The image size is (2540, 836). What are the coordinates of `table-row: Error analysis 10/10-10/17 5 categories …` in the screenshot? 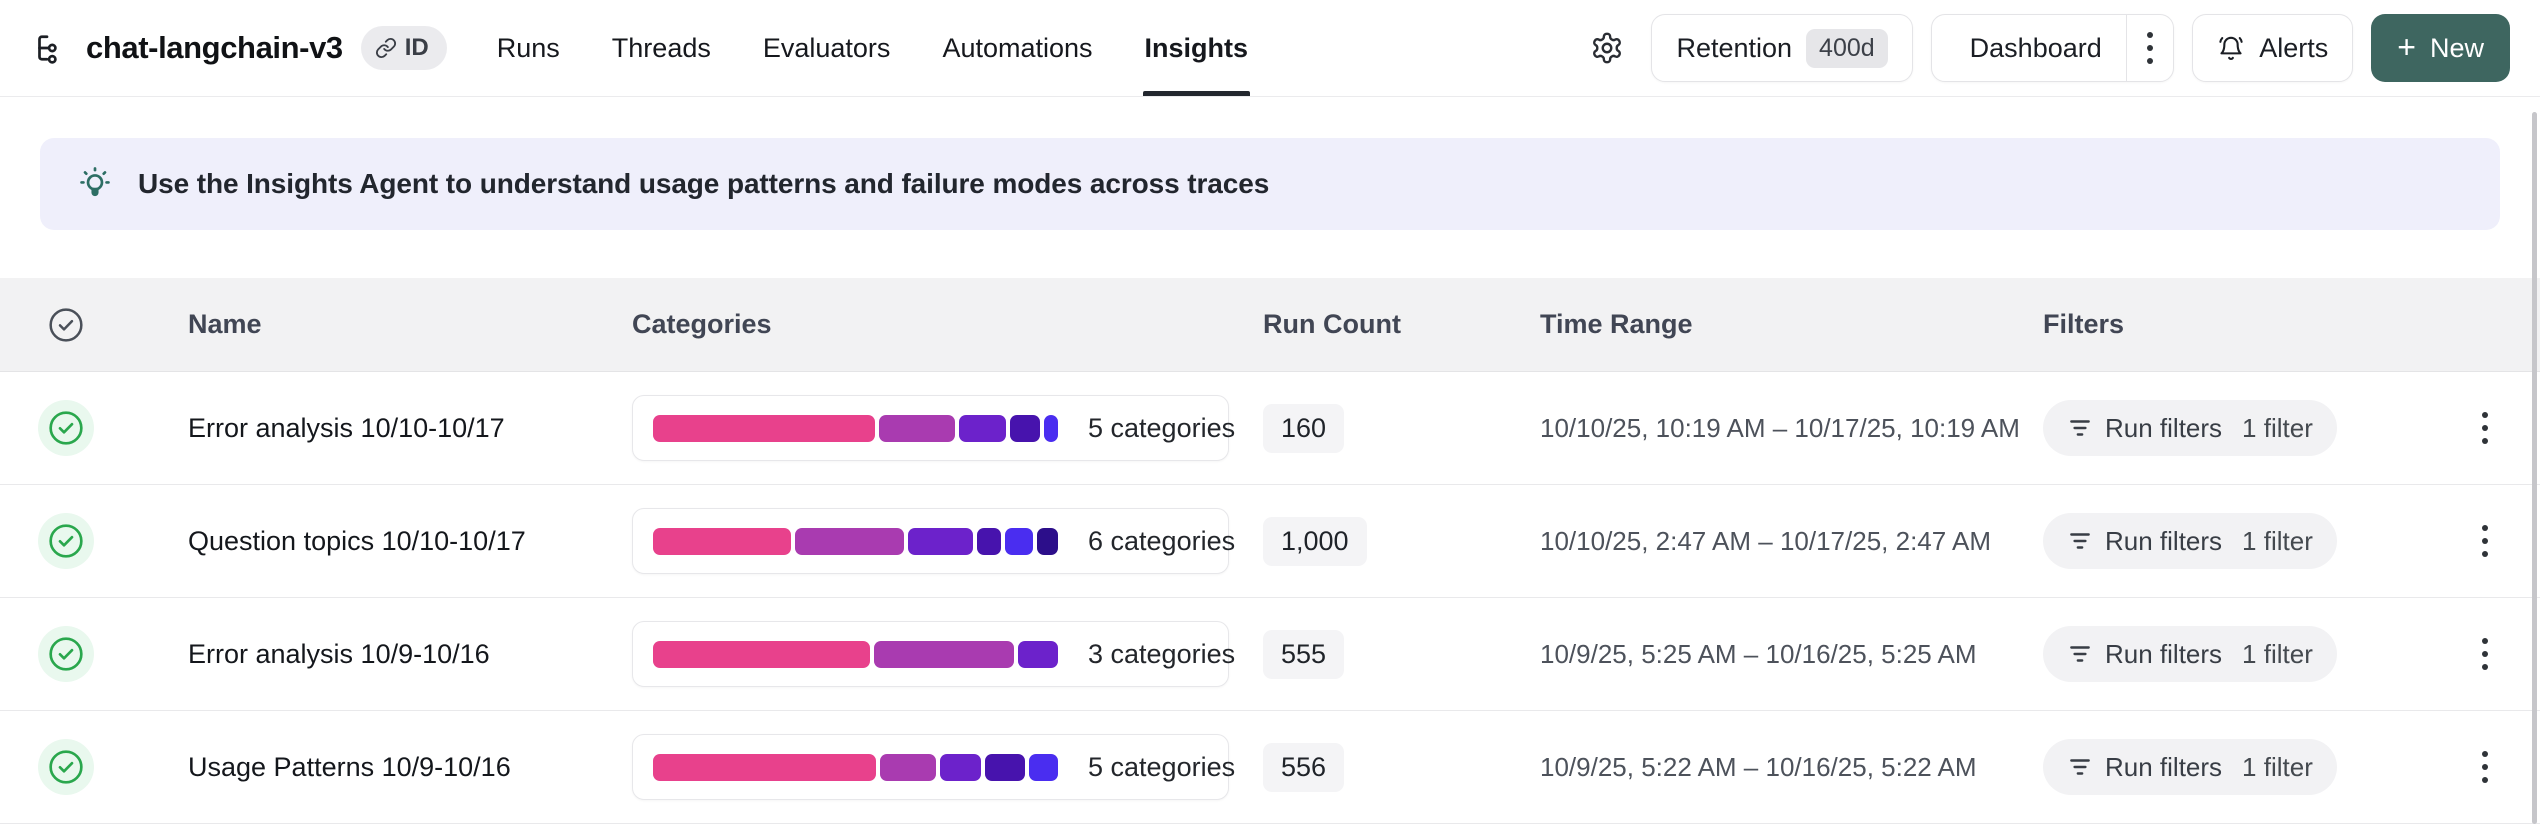 It's located at (1270, 428).